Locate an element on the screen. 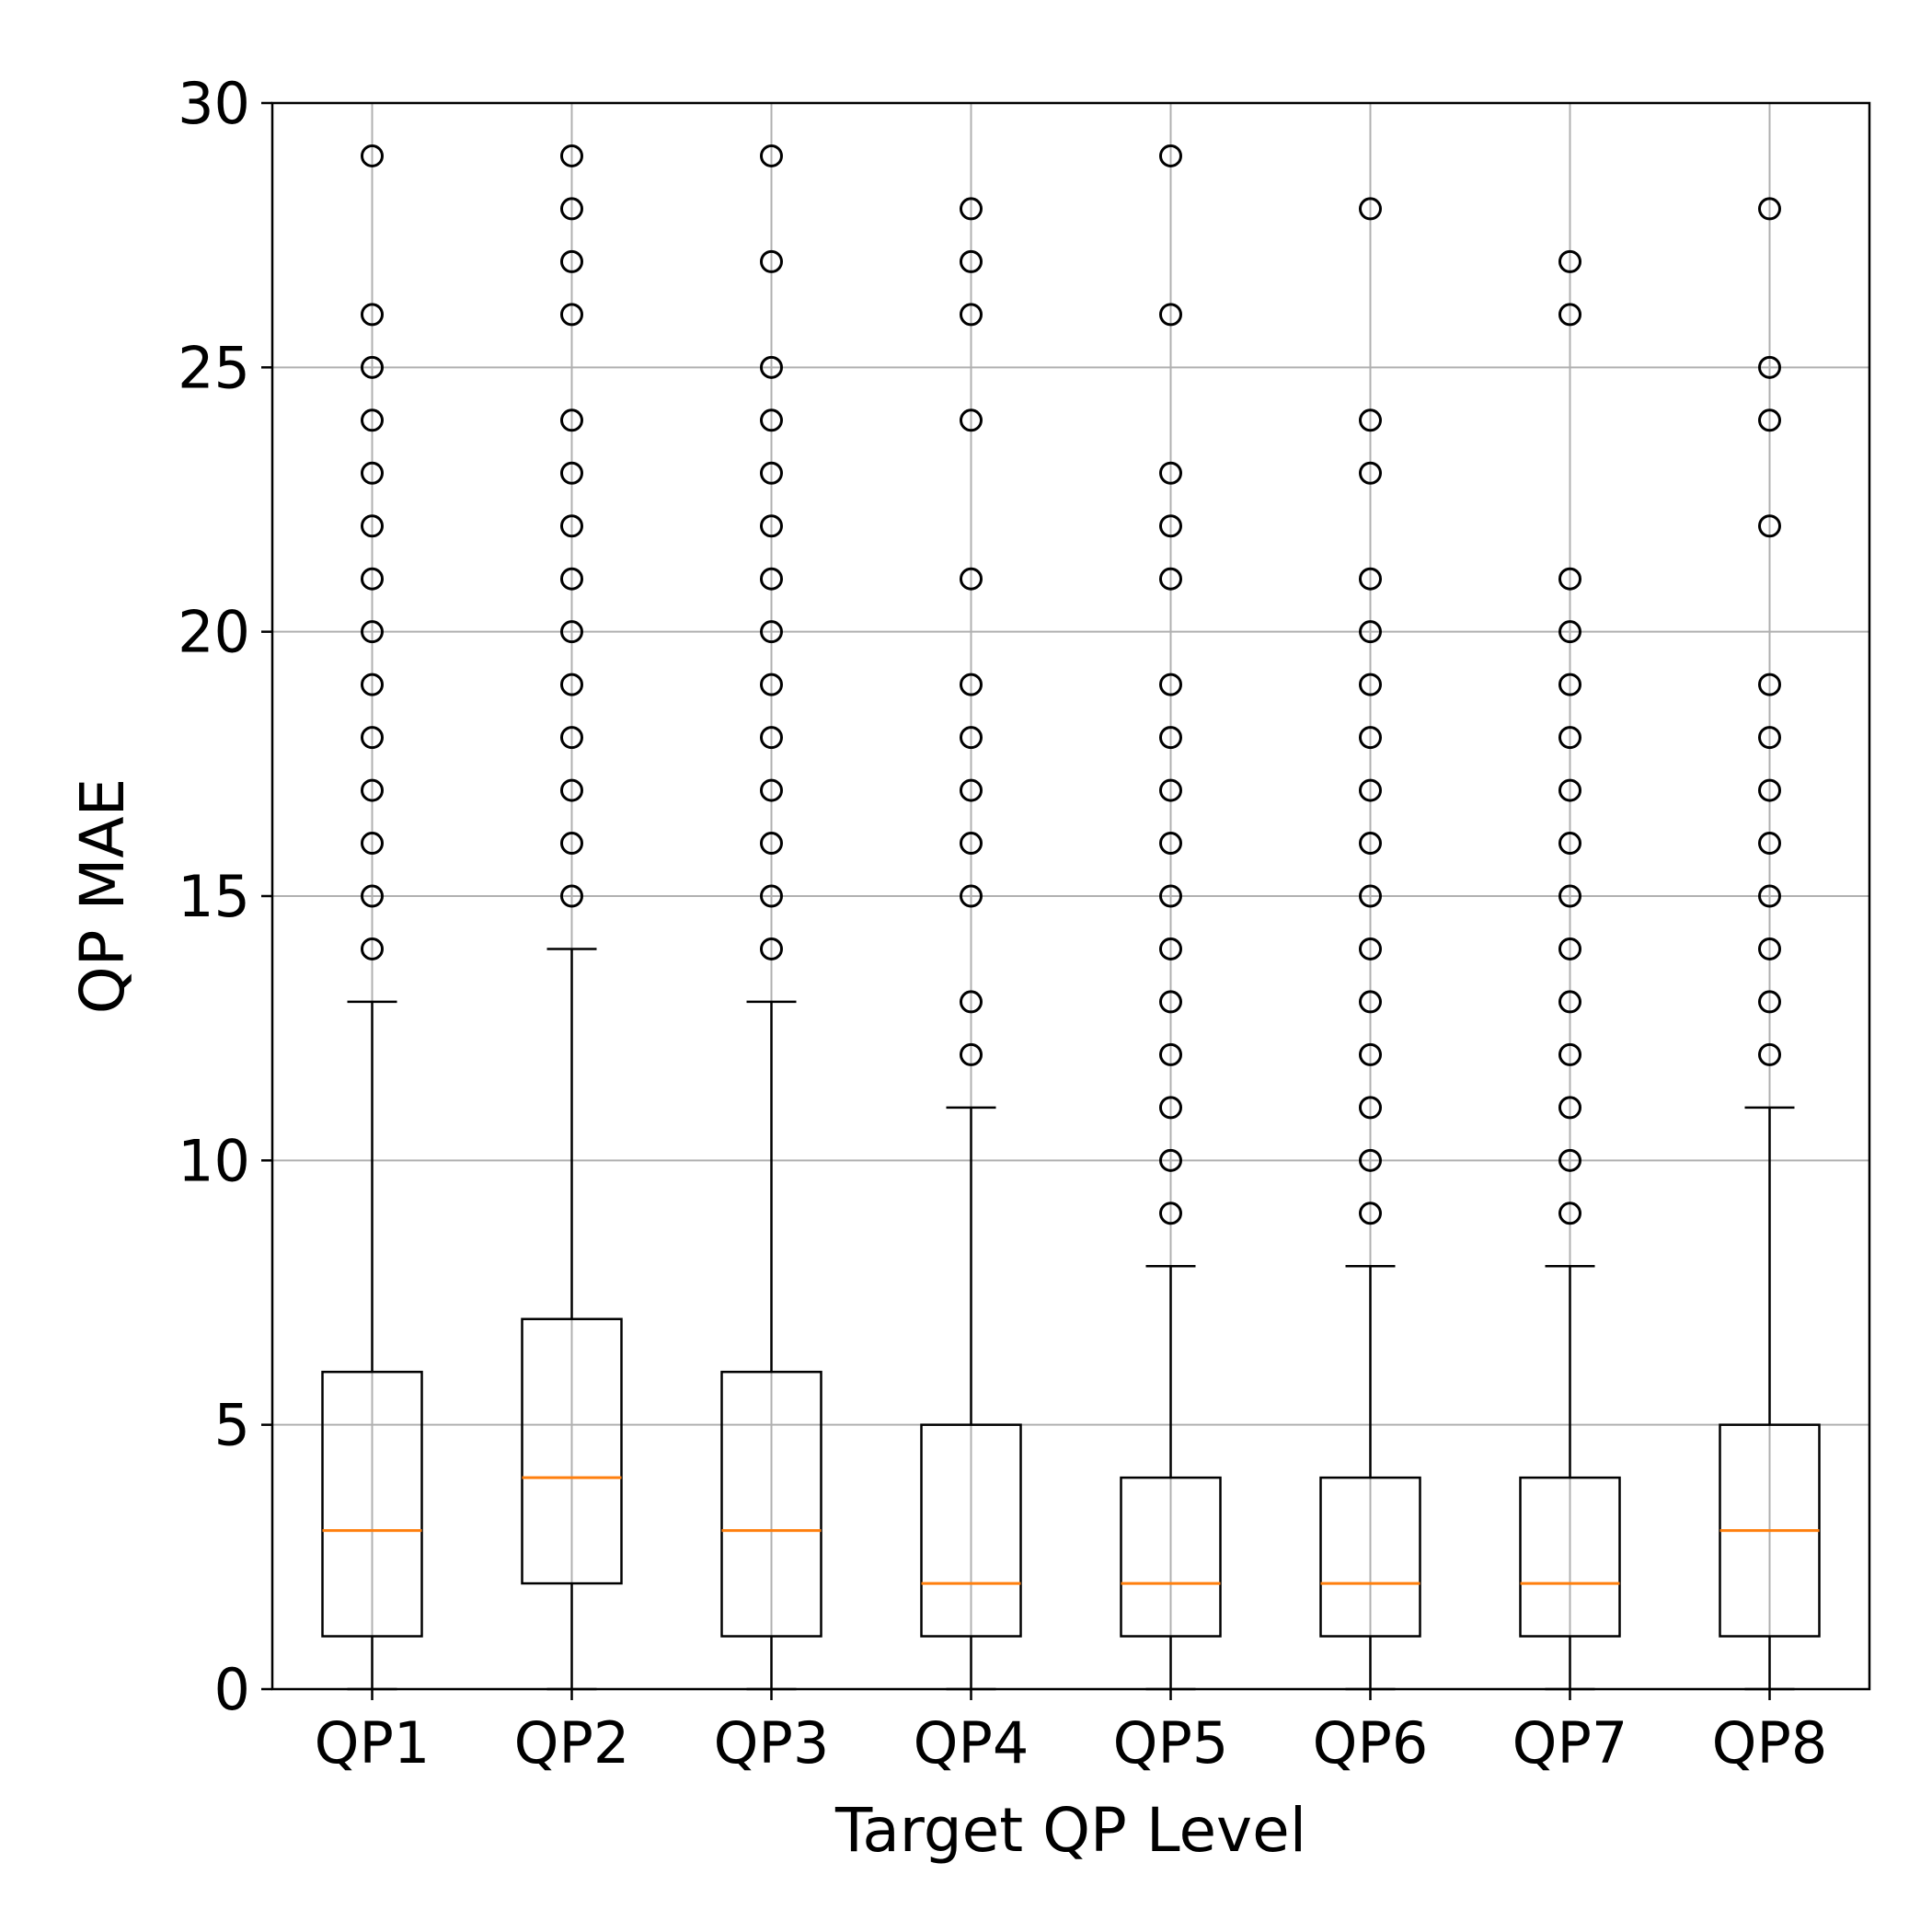 This screenshot has width=1932, height=1932. x-tick-label-qp5: QP5 is located at coordinates (1171, 1743).